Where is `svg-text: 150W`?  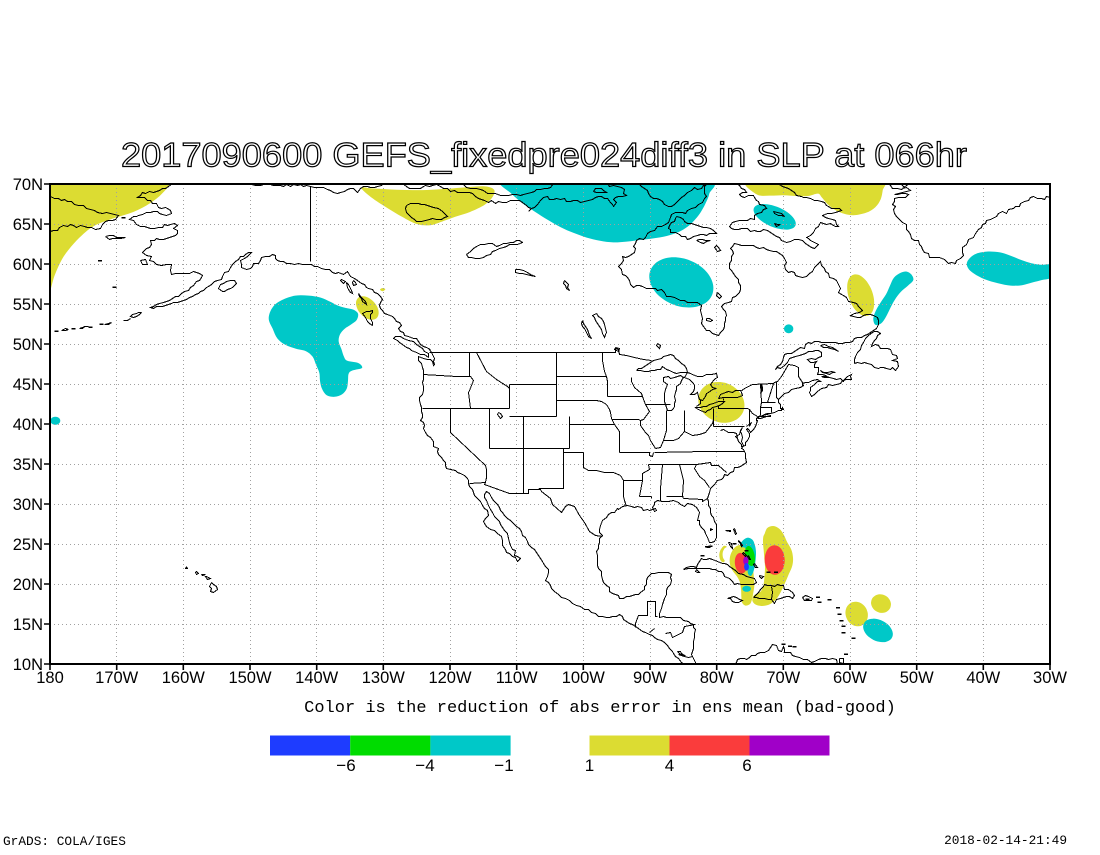 svg-text: 150W is located at coordinates (250, 678).